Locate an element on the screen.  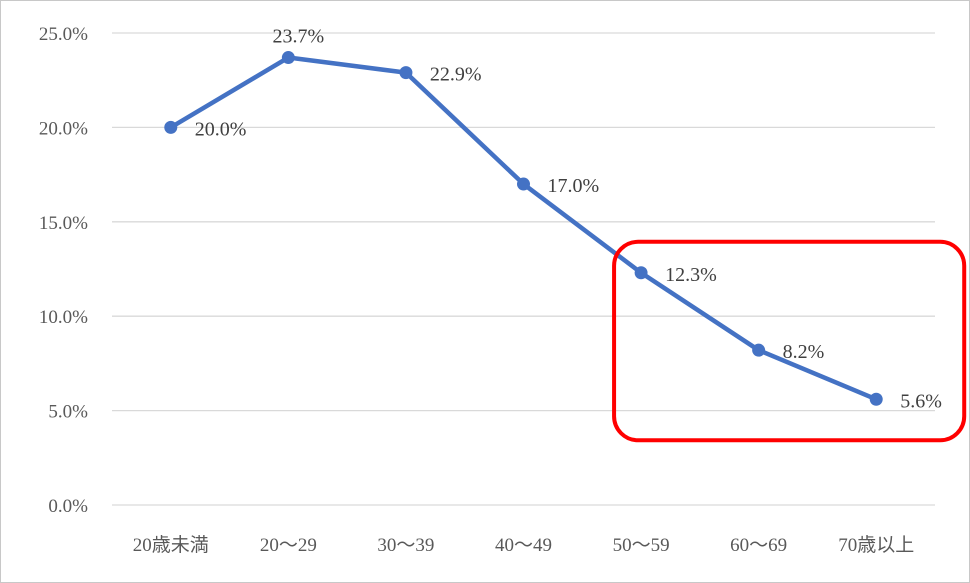
x-axis: 20歳未満 20〜29 30〜39 40〜49 50〜59 60〜69 70歳以上 is located at coordinates (523, 545).